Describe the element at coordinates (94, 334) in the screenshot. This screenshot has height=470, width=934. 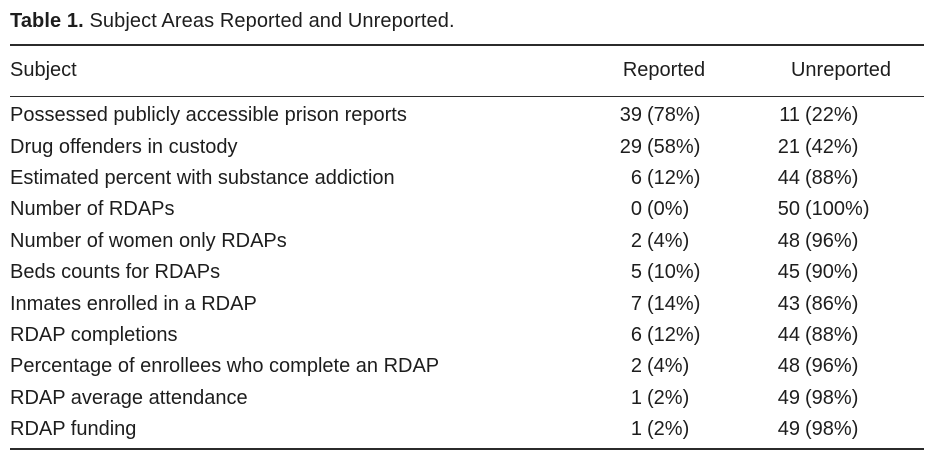
I see `subject-cell: RDAP completions` at that location.